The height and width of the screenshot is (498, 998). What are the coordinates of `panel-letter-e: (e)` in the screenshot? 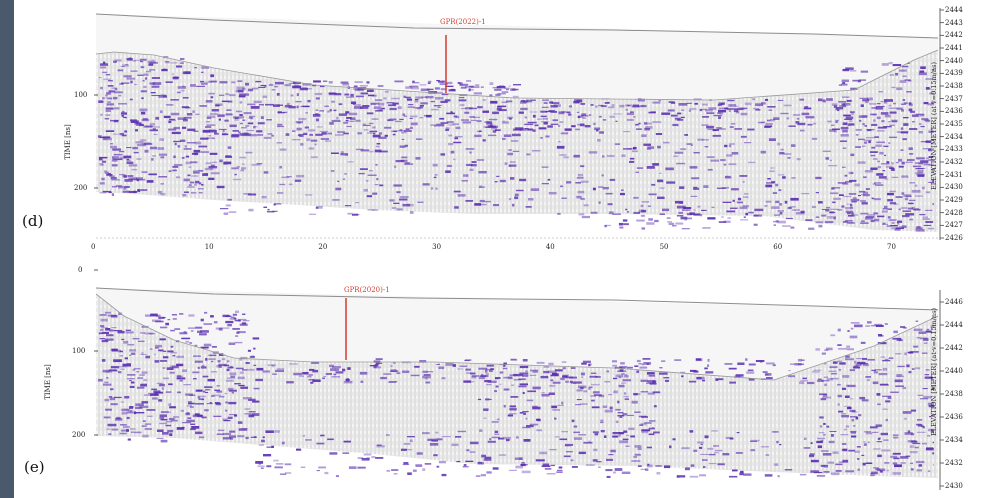 It's located at (34, 467).